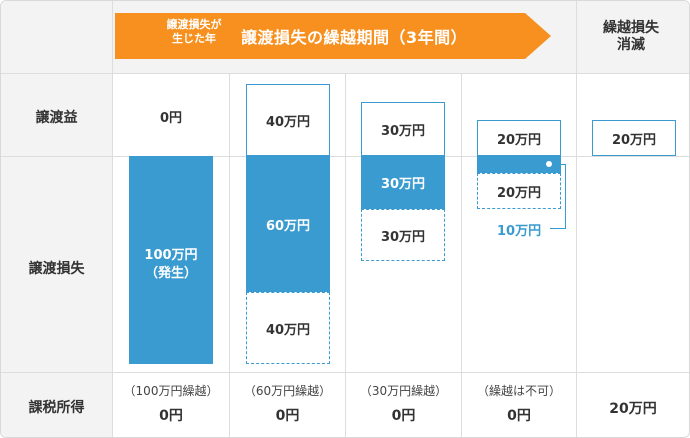 The width and height of the screenshot is (690, 438). I want to click on loss-occurred-bar, so click(171, 260).